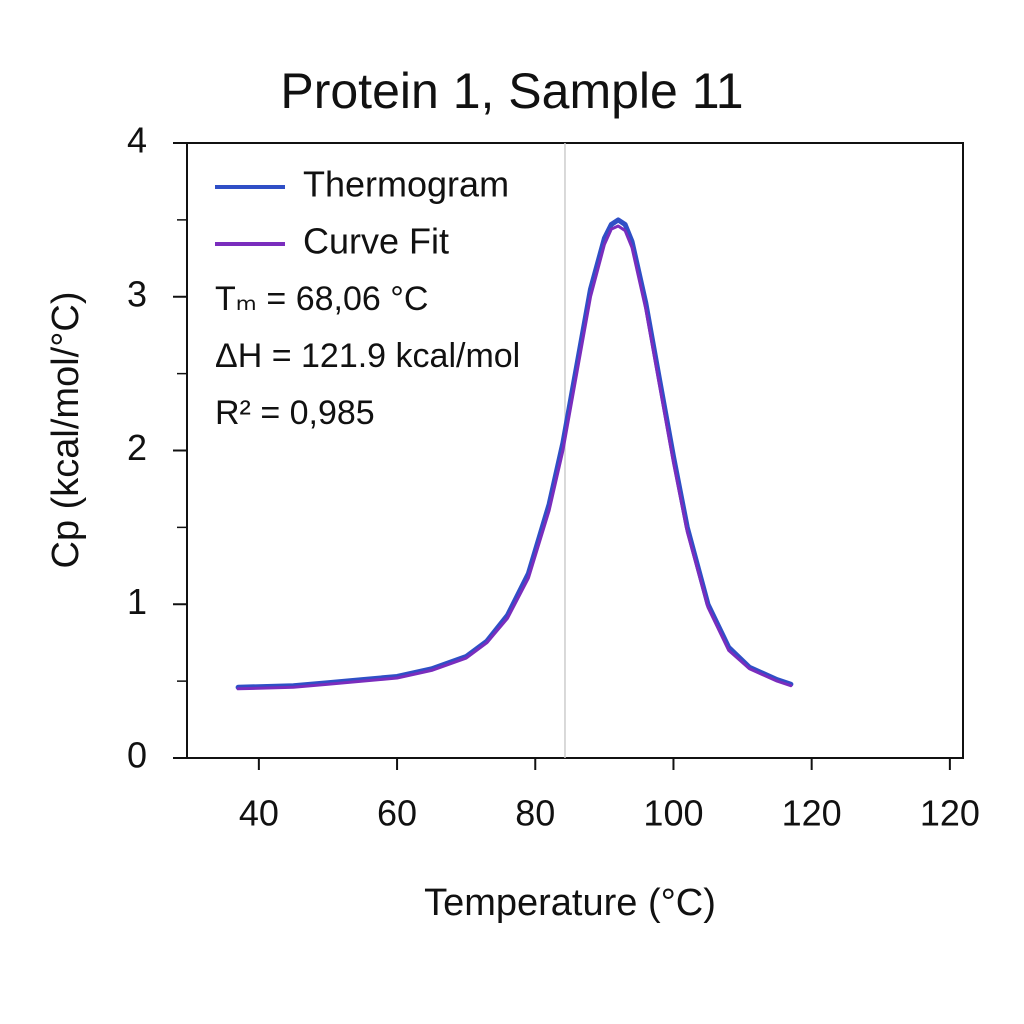 The image size is (1024, 1024). Describe the element at coordinates (673, 813) in the screenshot. I see `x-tick-label: 100` at that location.